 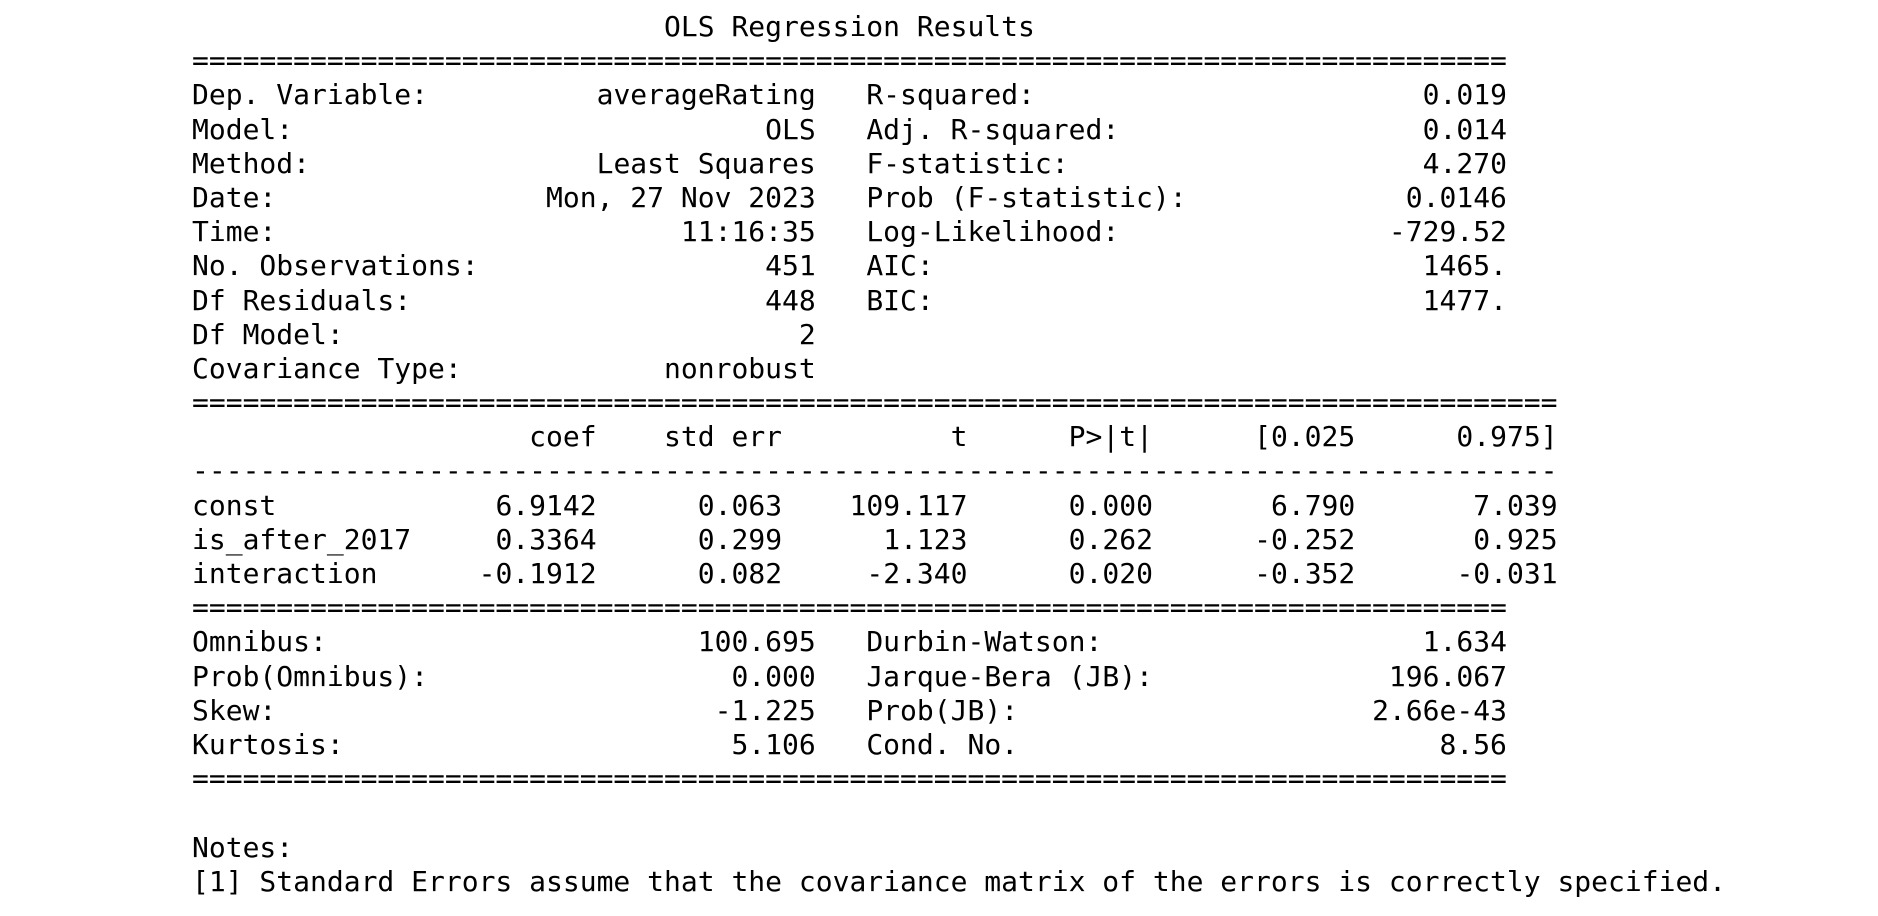 What do you see at coordinates (1507, 437) in the screenshot?
I see `coef-column-header: 0.975]` at bounding box center [1507, 437].